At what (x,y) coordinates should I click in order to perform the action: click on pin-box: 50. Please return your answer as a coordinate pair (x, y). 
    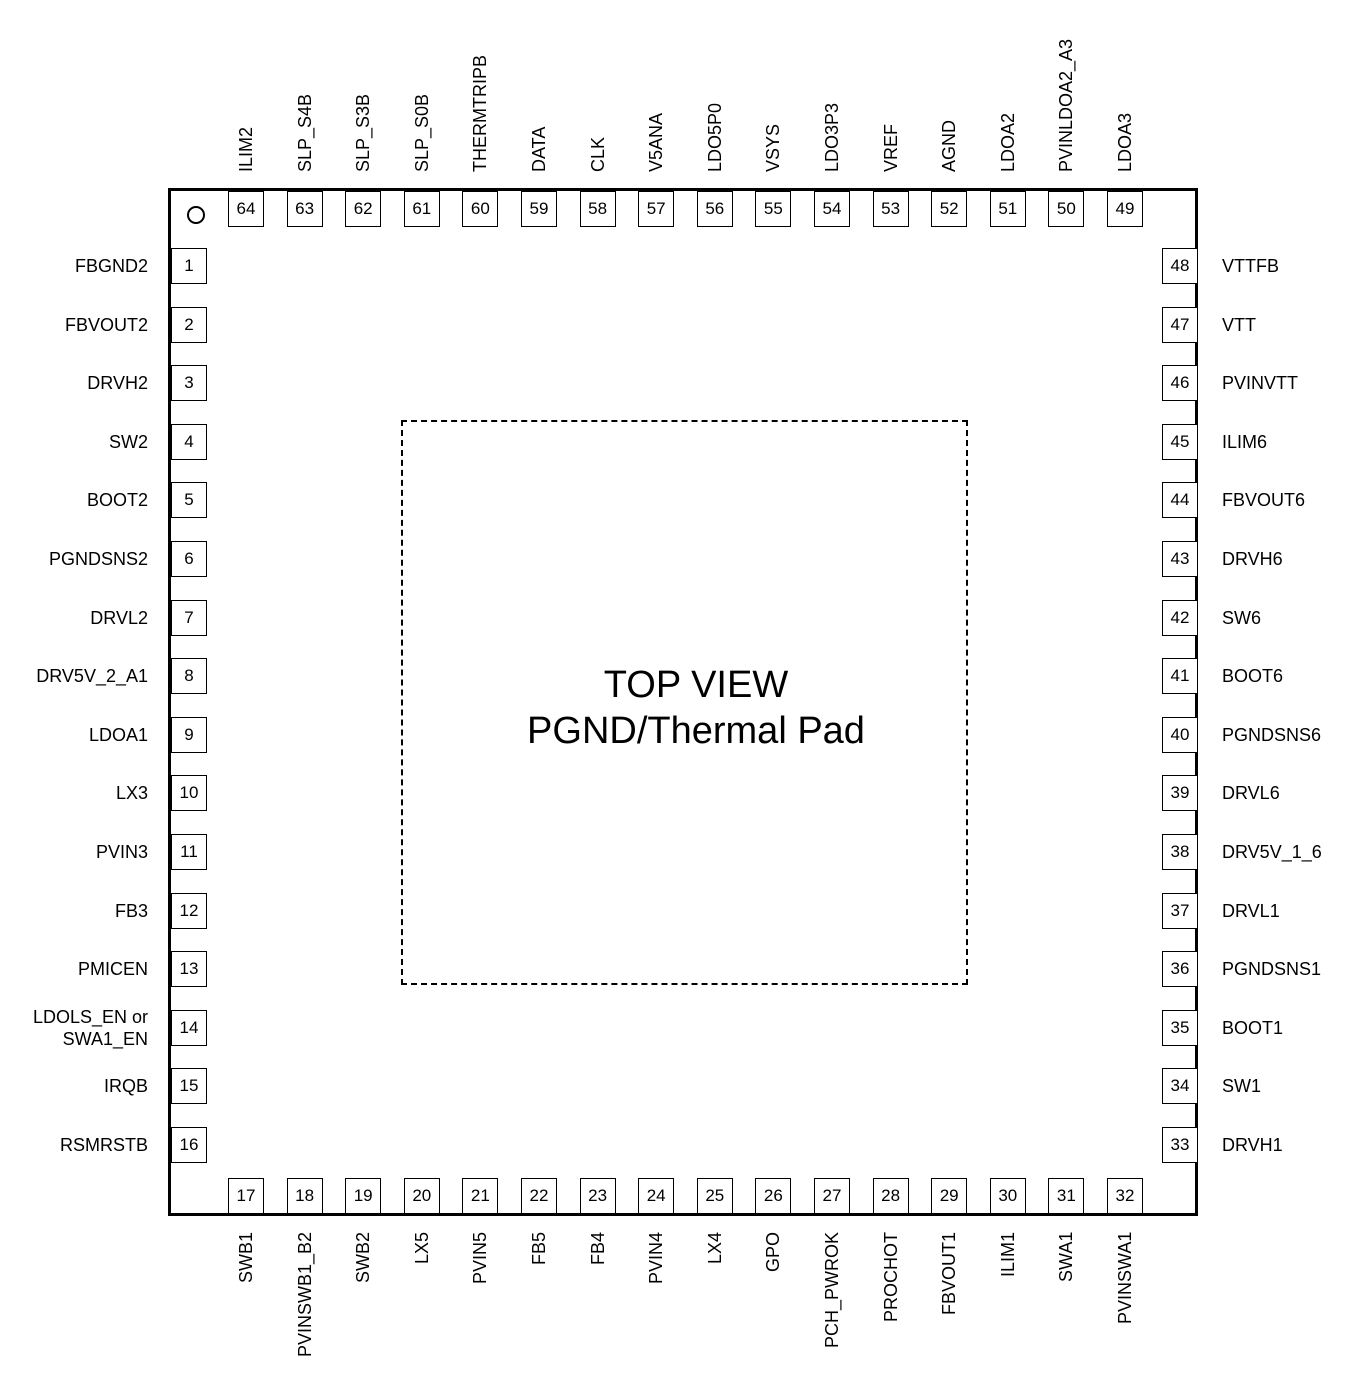
    Looking at the image, I should click on (1066, 209).